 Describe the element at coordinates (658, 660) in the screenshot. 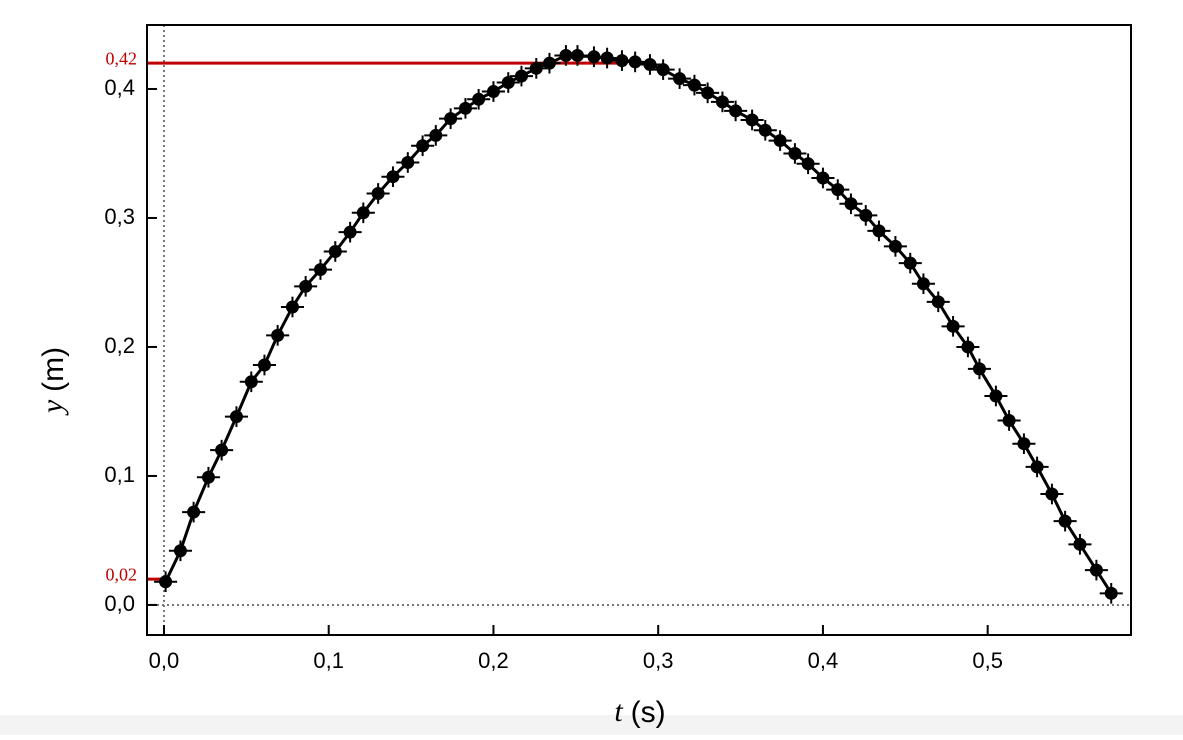

I see `x-tick-label: 0,3` at that location.